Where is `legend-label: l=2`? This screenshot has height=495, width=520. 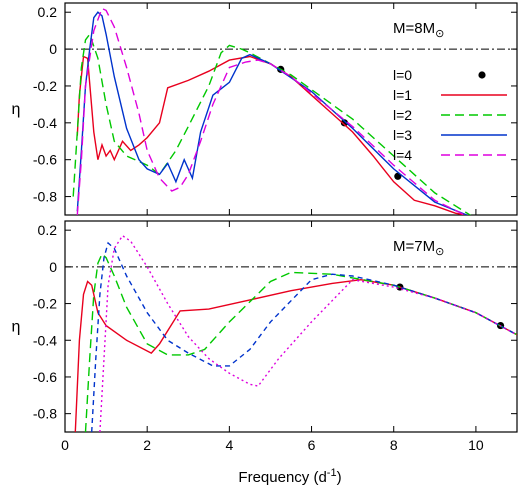
legend-label: l=2 is located at coordinates (402, 115).